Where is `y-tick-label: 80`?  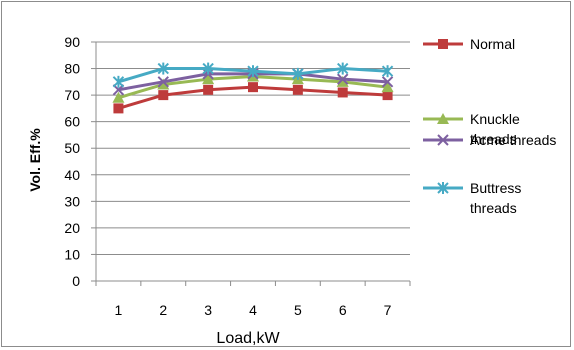 y-tick-label: 80 is located at coordinates (72, 69).